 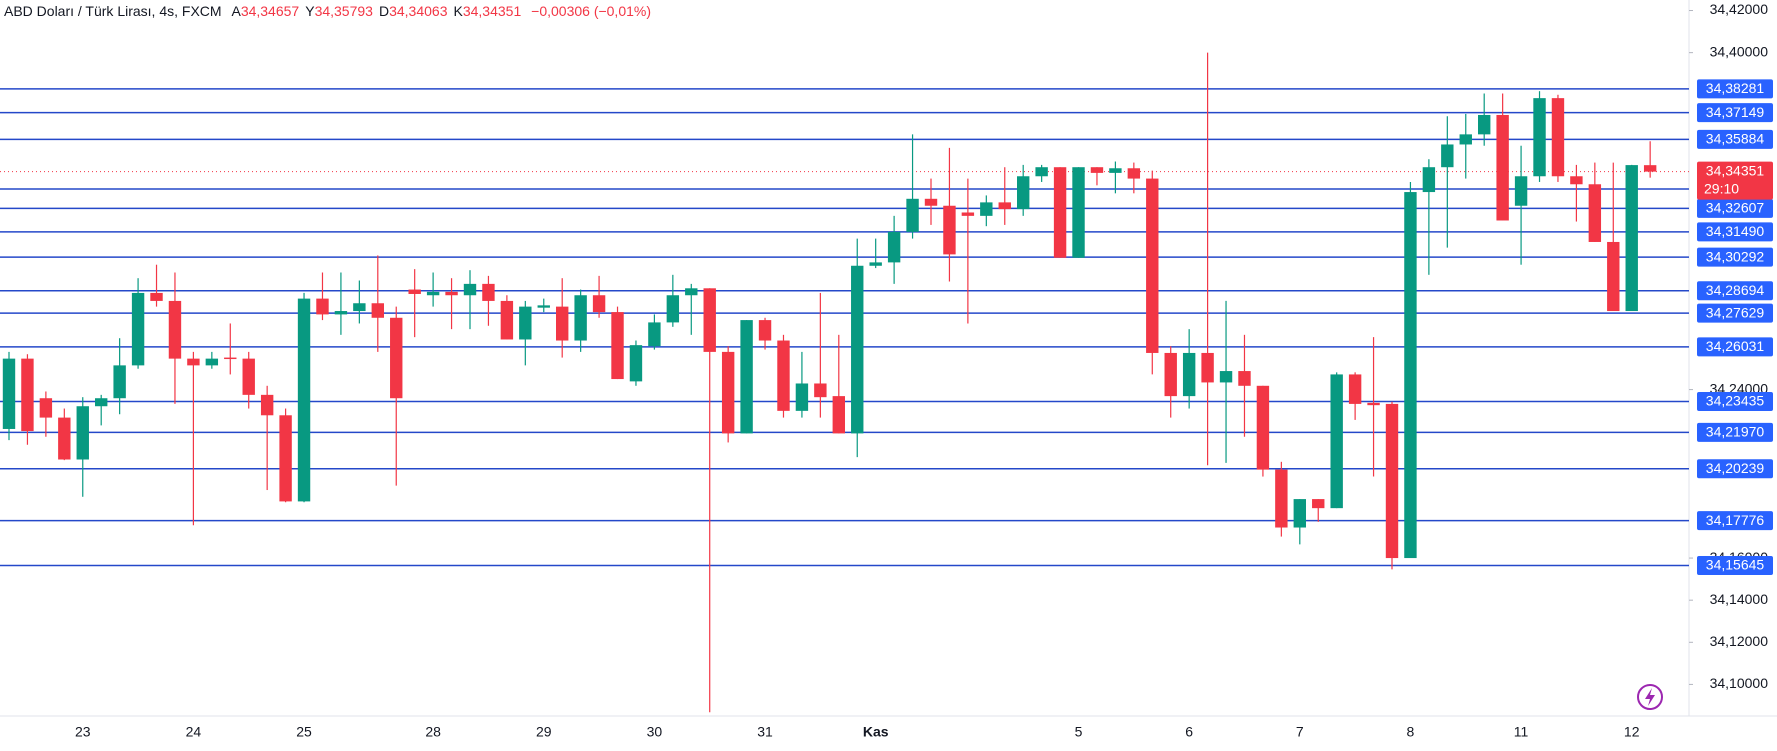 I want to click on legend-key: K, so click(x=458, y=11).